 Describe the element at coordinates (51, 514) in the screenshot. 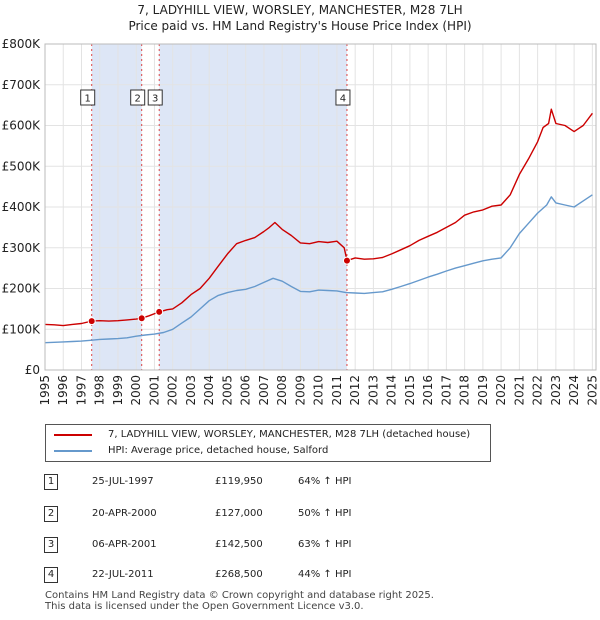

I see `sale-number-box: 2` at that location.